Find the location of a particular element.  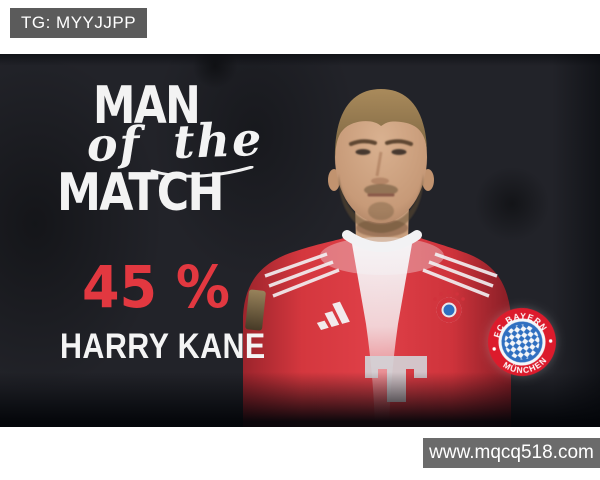

watermark-telegram-badge: TG: MYYJJPP is located at coordinates (79, 23).